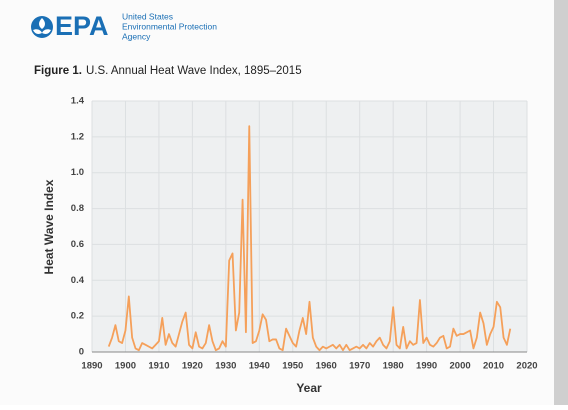 The width and height of the screenshot is (568, 410). Describe the element at coordinates (194, 71) in the screenshot. I see `chart-title: U.S. Annual Heat Wave Index, 1895–2015` at that location.